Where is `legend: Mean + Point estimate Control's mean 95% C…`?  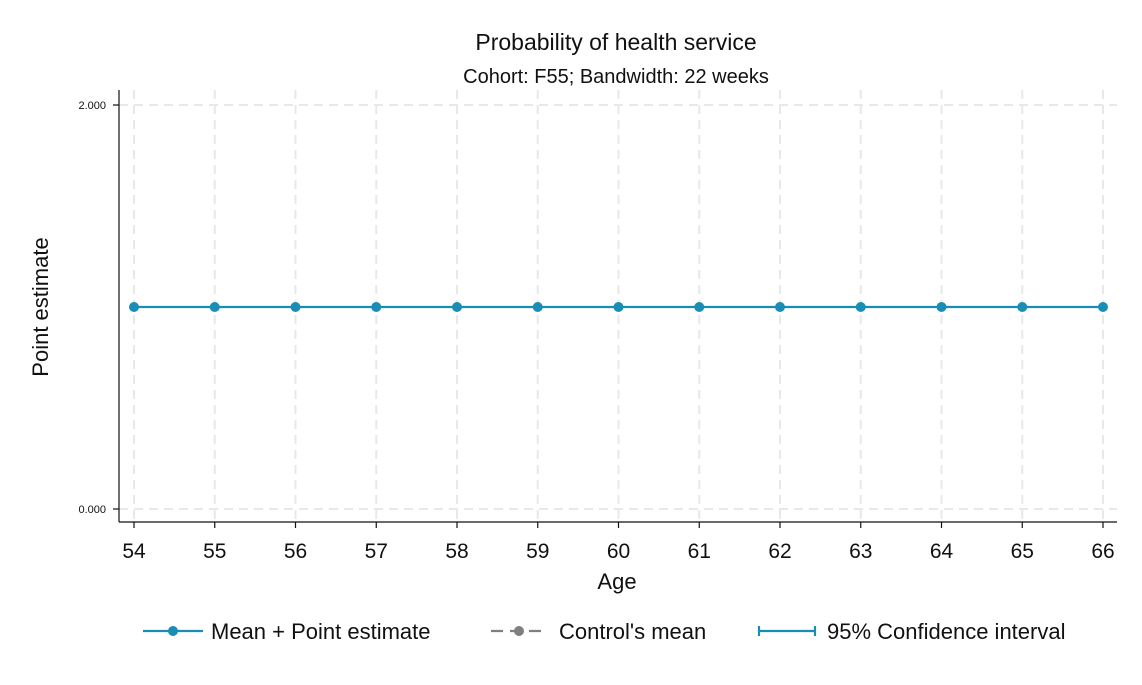
legend: Mean + Point estimate Control's mean 95% C… is located at coordinates (604, 631).